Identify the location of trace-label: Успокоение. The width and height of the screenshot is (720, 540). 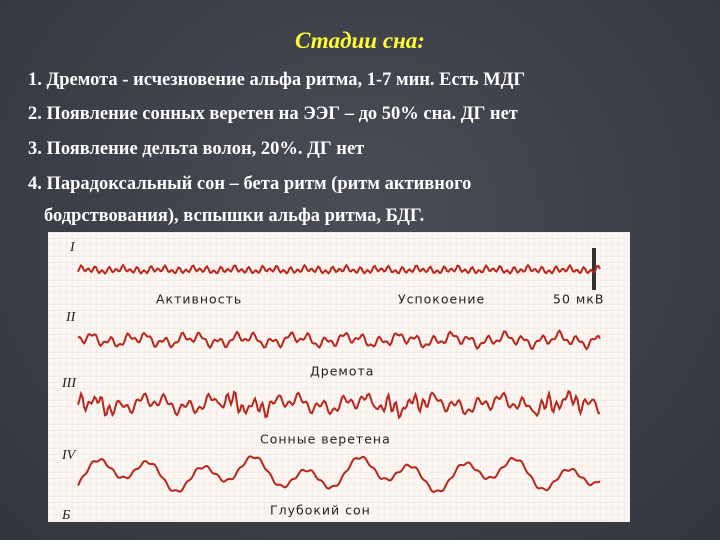
(441, 299).